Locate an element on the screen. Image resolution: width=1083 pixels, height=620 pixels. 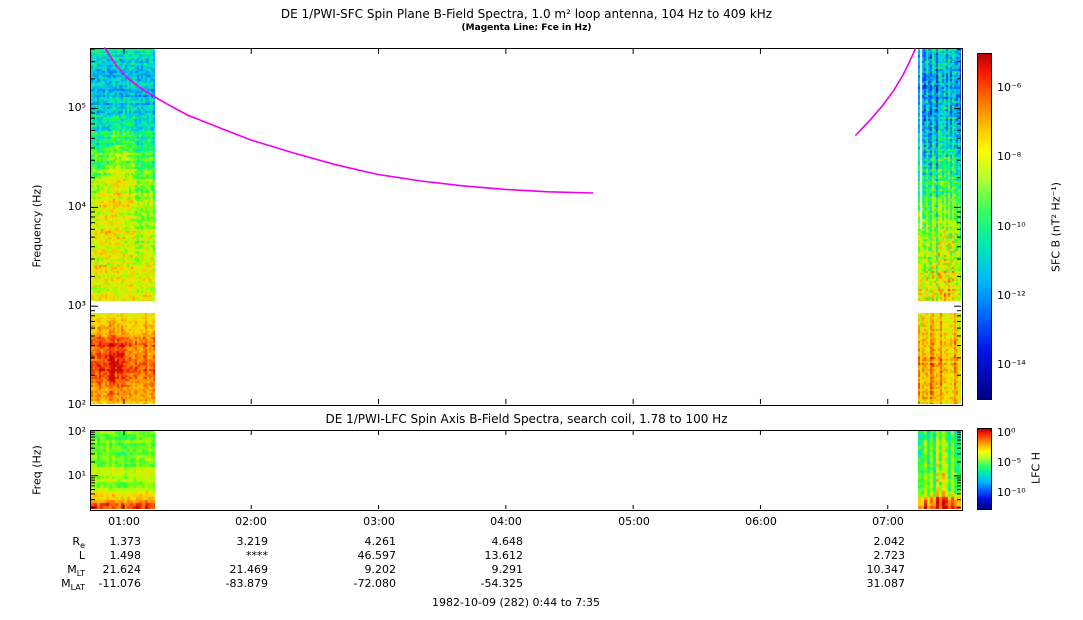
sfc-ytick-1e4: 10⁴ is located at coordinates (76, 206).